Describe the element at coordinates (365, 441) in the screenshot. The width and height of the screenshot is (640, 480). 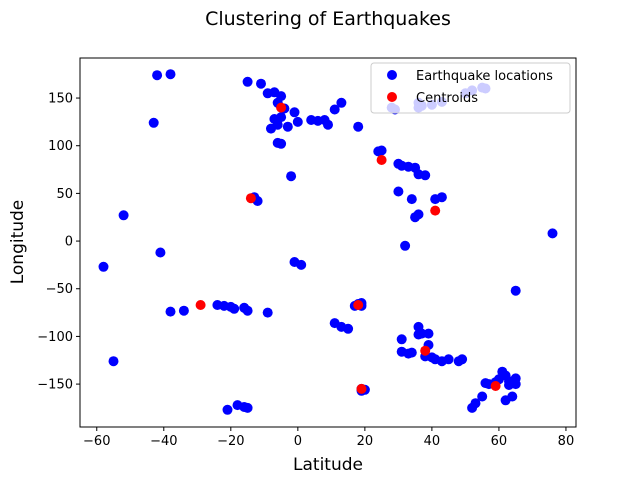
I see `x-tick-label: 20` at that location.